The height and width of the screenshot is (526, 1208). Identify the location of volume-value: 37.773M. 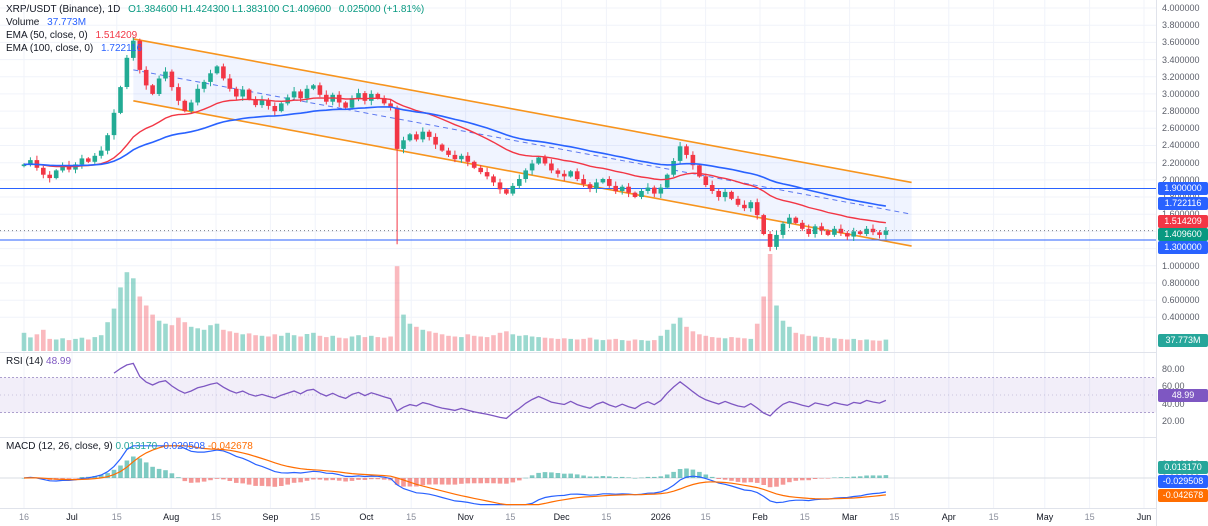
(67, 22).